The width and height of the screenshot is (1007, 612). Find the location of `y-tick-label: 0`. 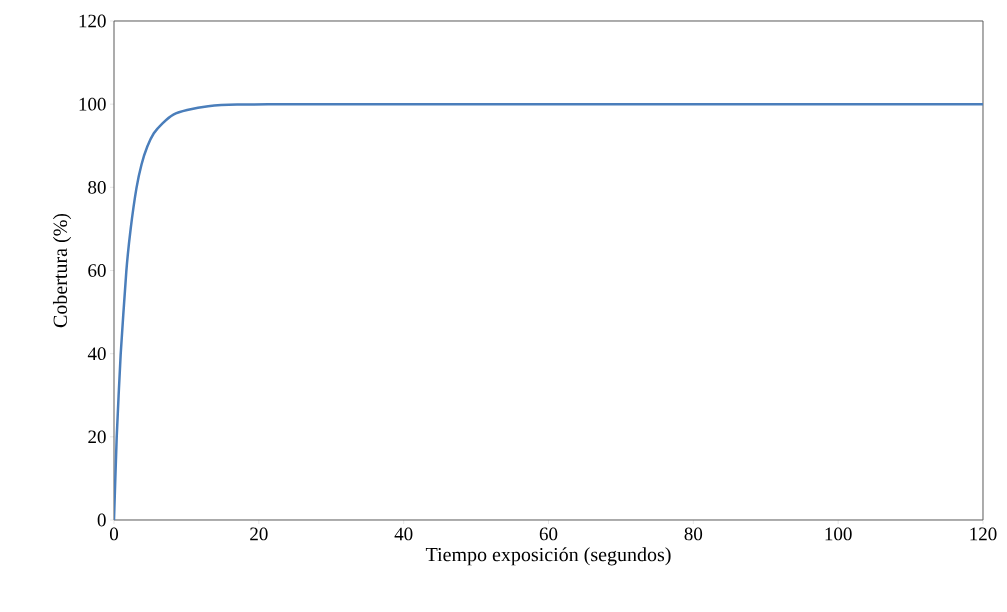

y-tick-label: 0 is located at coordinates (101, 520).